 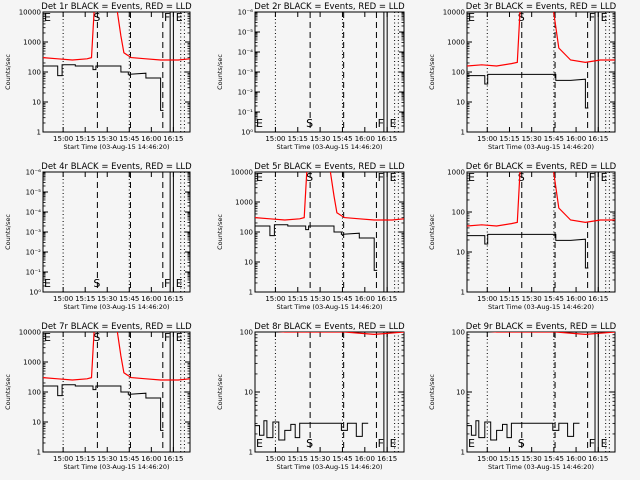 I want to click on panel-title: Det 7r BLACK = Events, RED = LLD, so click(x=116, y=327).